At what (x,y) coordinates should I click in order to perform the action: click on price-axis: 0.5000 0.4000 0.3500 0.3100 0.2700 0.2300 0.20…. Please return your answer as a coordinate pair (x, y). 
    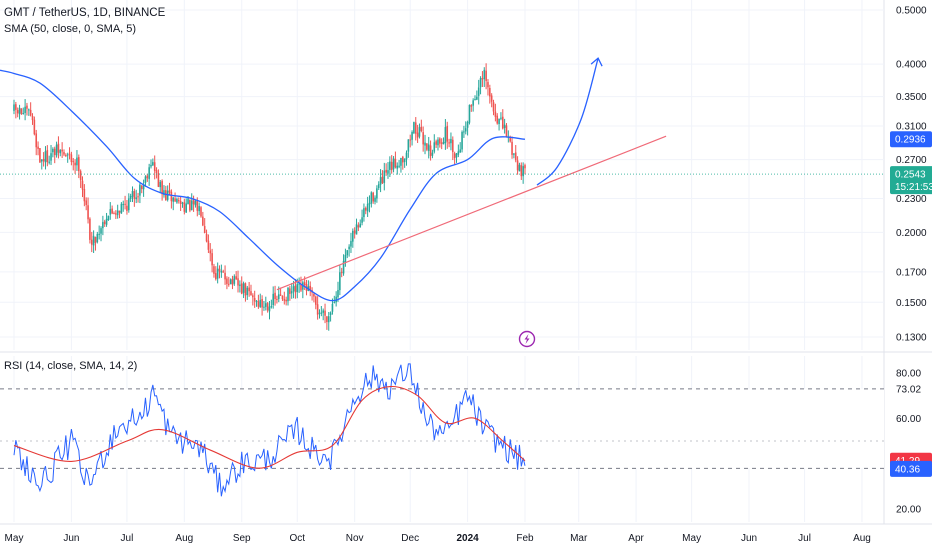
    Looking at the image, I should click on (911, 261).